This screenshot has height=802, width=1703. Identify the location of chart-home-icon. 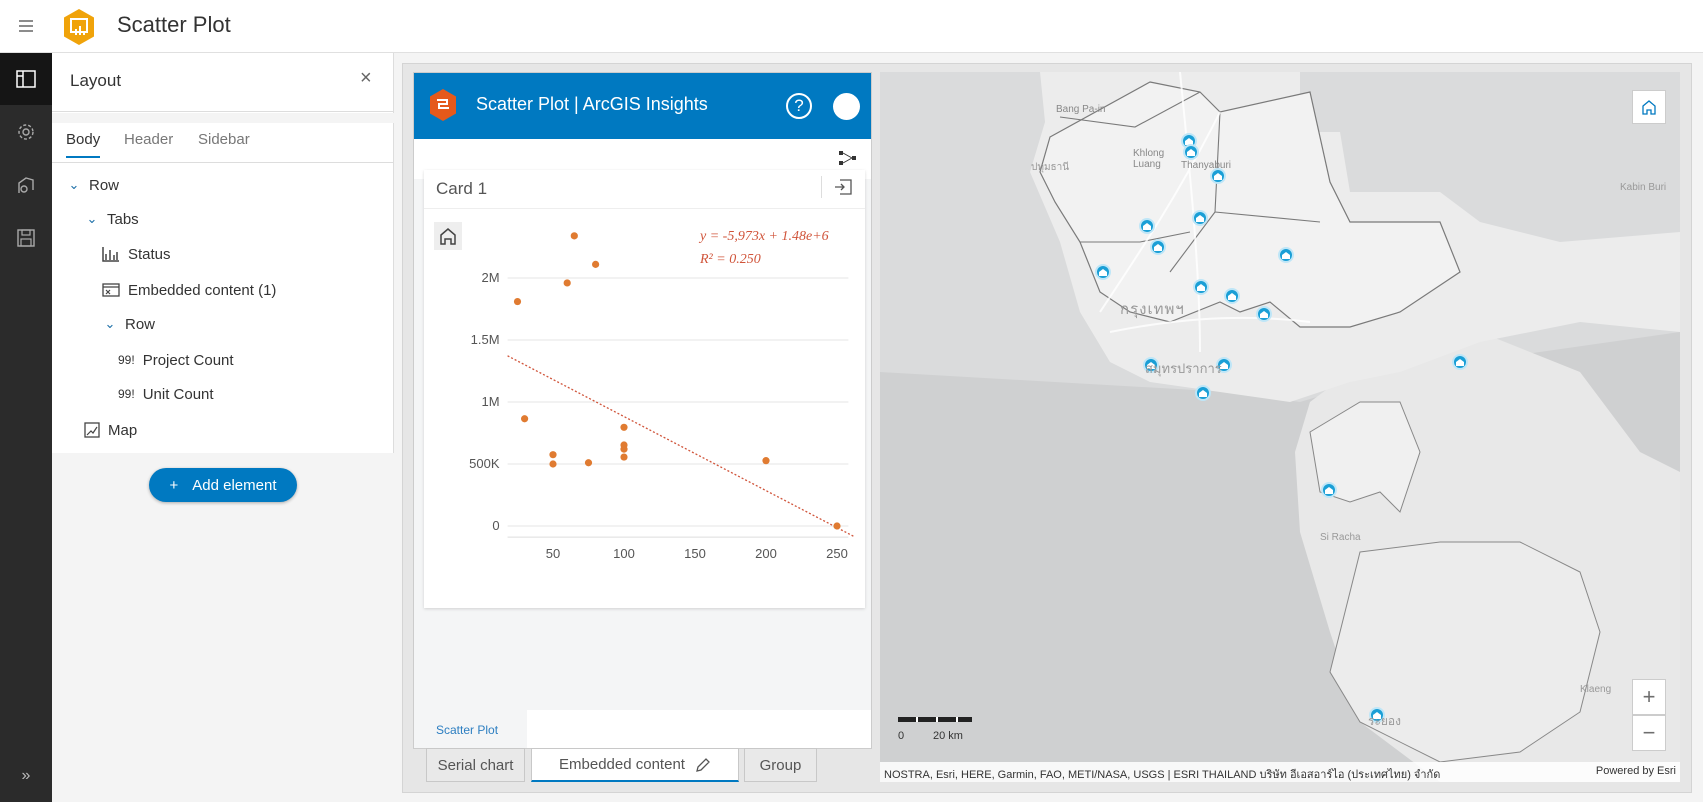
(448, 236).